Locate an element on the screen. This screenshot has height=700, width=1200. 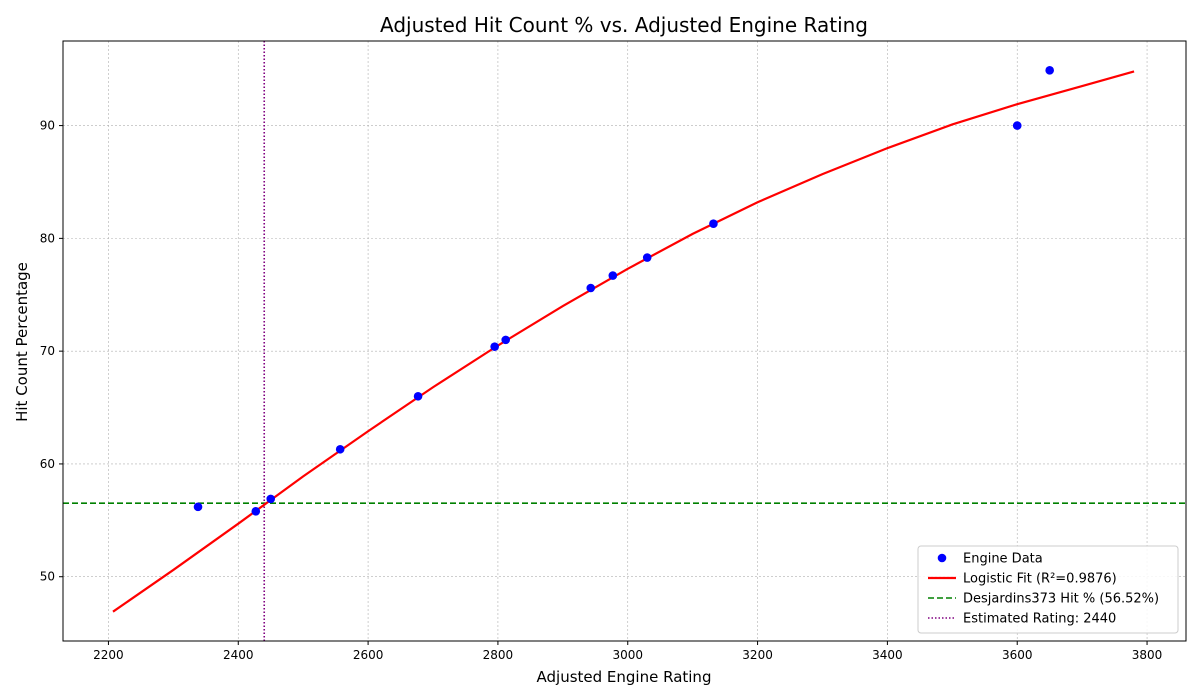
legend-marker is located at coordinates (942, 558).